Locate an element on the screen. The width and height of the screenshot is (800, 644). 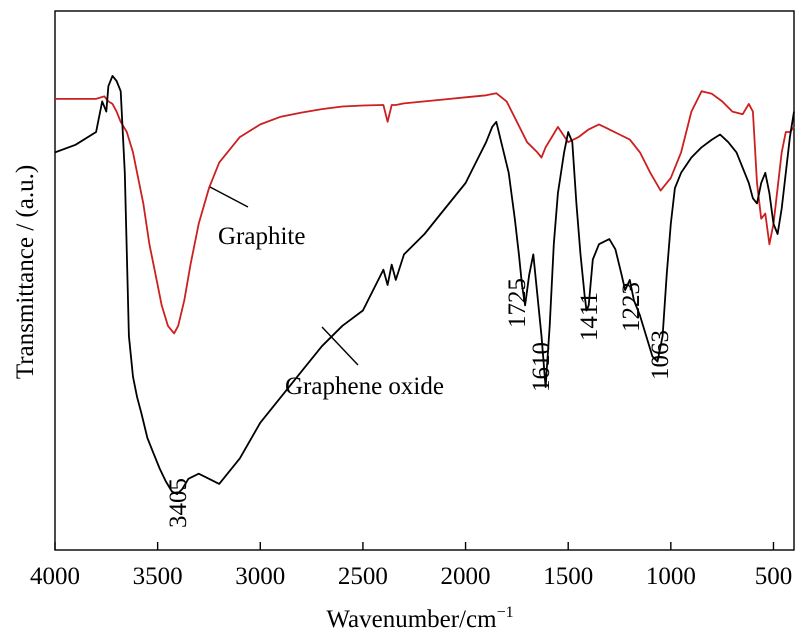
peak-label-1725: 1725 is located at coordinates (517, 303).